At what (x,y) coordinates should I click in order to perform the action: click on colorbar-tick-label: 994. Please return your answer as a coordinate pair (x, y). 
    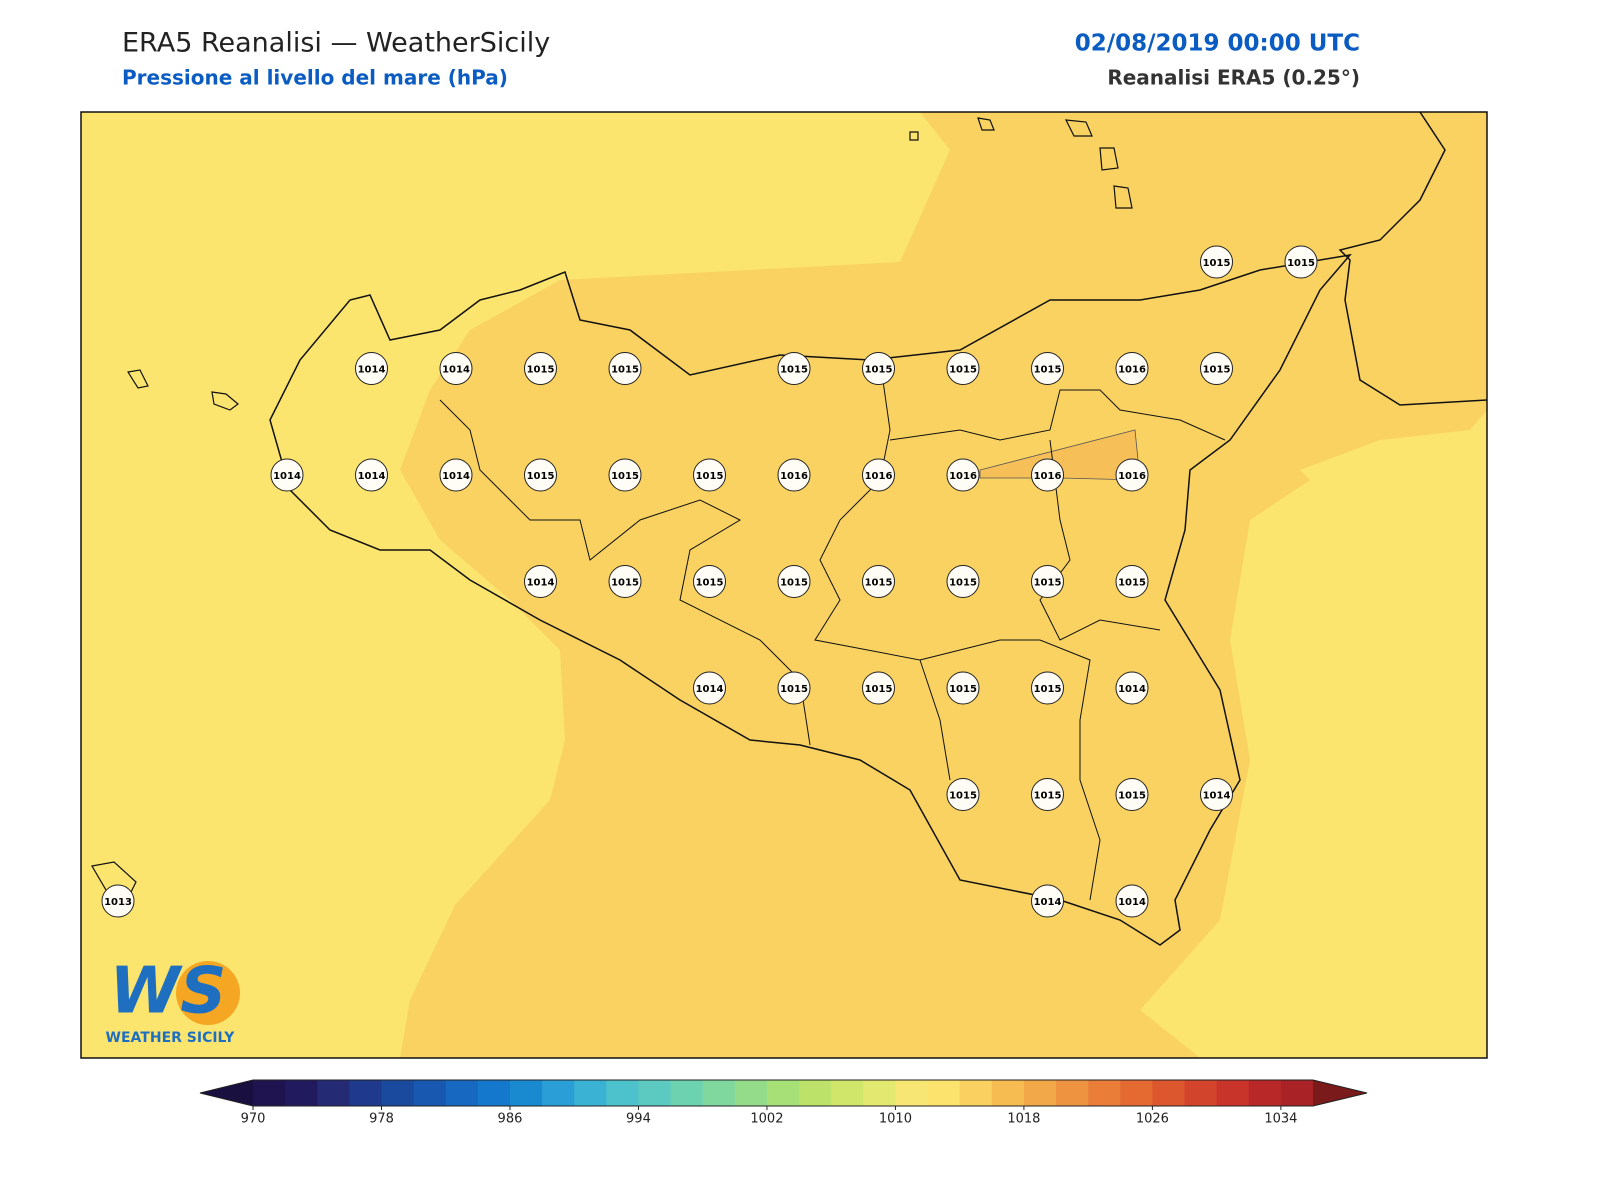
    Looking at the image, I should click on (638, 1119).